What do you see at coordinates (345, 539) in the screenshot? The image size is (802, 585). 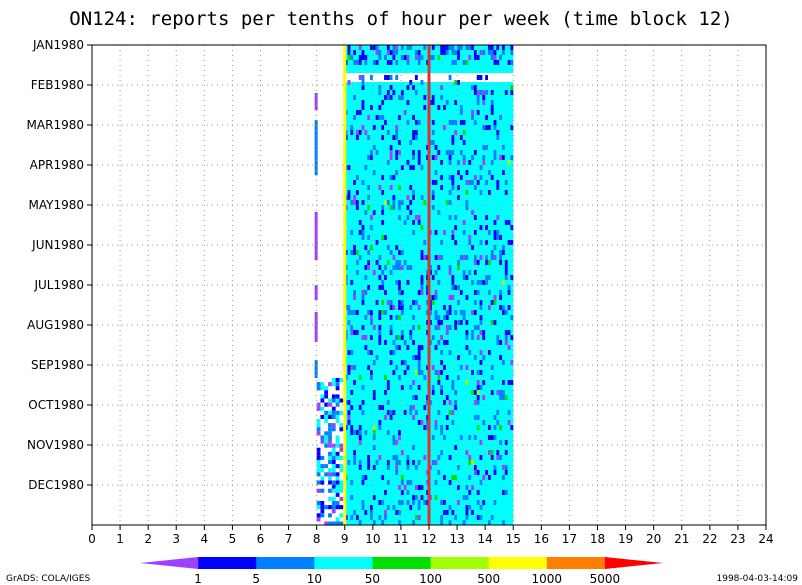 I see `x-tick-label: 9` at bounding box center [345, 539].